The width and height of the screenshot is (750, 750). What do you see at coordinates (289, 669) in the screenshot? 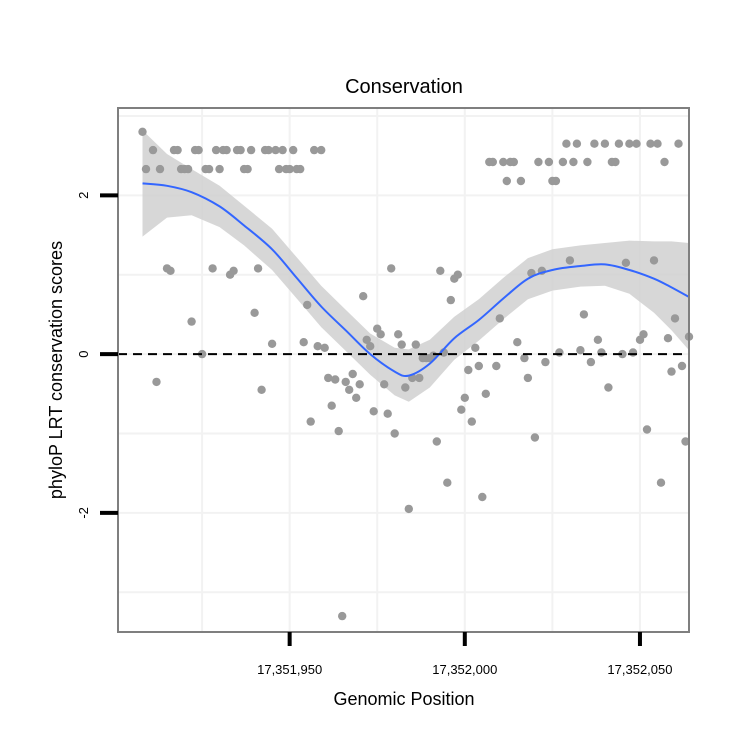
I see `x-tick-label-0: 17,351,950` at bounding box center [289, 669].